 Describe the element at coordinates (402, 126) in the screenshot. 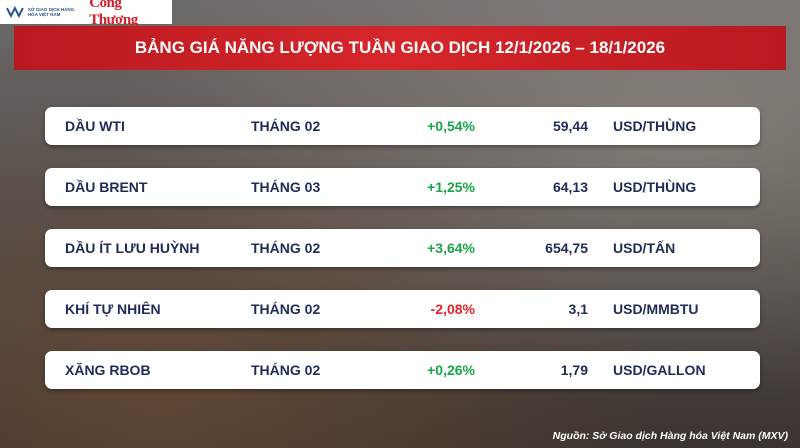

I see `table-row: DẦU WTI THÁNG 02 +0,54% 59,44 USD/THÙNG` at that location.